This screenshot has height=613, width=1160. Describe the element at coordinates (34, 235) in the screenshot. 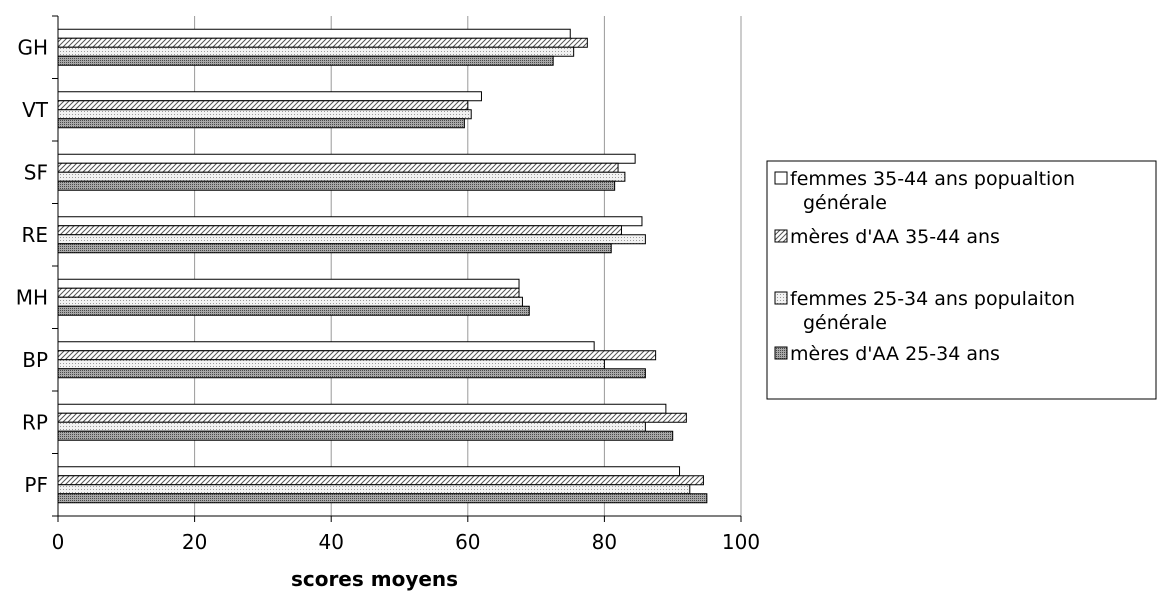

I see `y-tick-label-re: RE` at that location.